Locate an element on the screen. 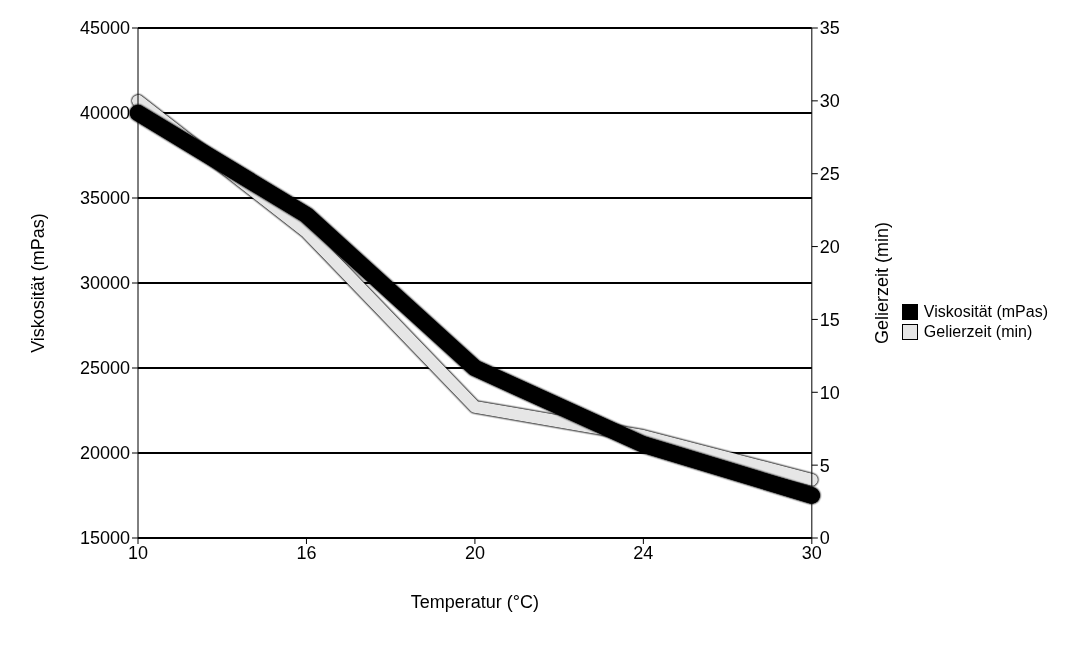  x-tick-label: 16 is located at coordinates (306, 552).